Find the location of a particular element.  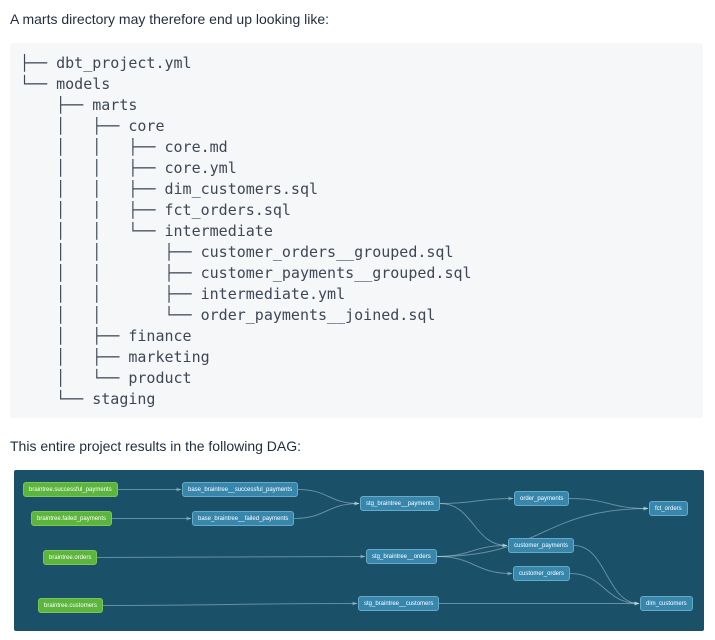

dag-edge-stg_braintree__orders--customer_orders is located at coordinates (474, 566).